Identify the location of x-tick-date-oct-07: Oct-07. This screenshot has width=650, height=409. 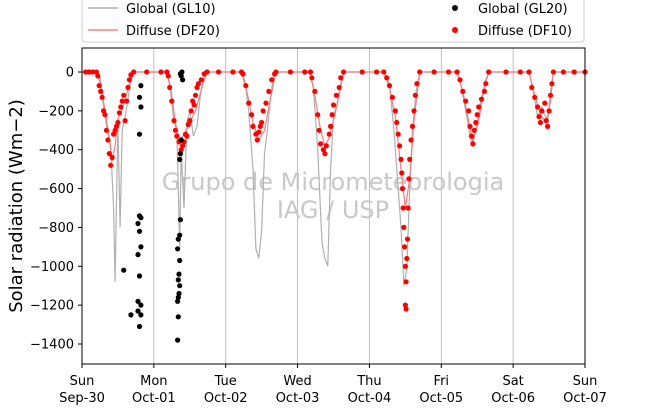
(585, 398).